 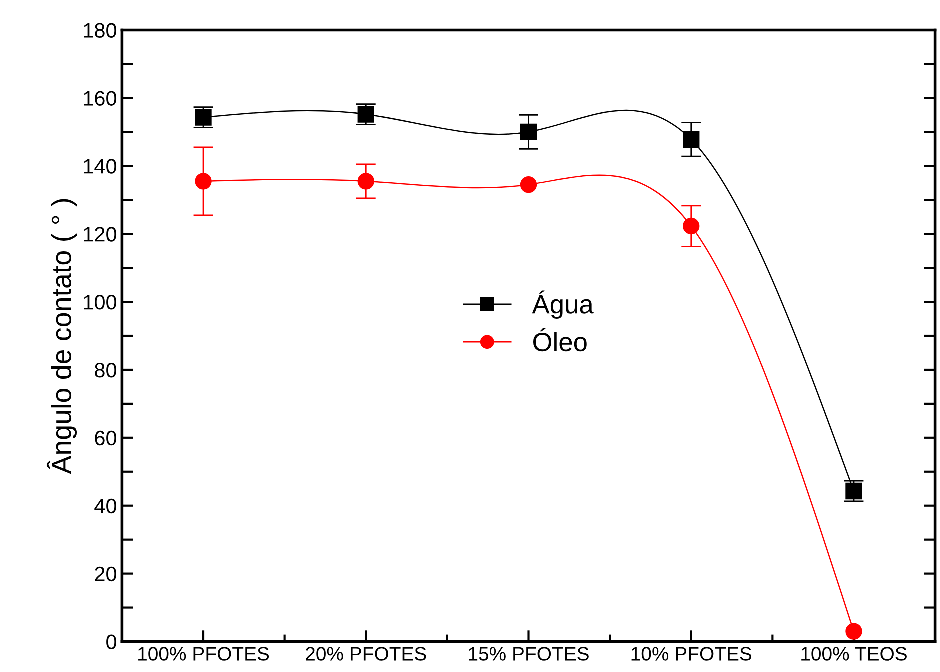 I want to click on legend-label: Óleo, so click(x=560, y=340).